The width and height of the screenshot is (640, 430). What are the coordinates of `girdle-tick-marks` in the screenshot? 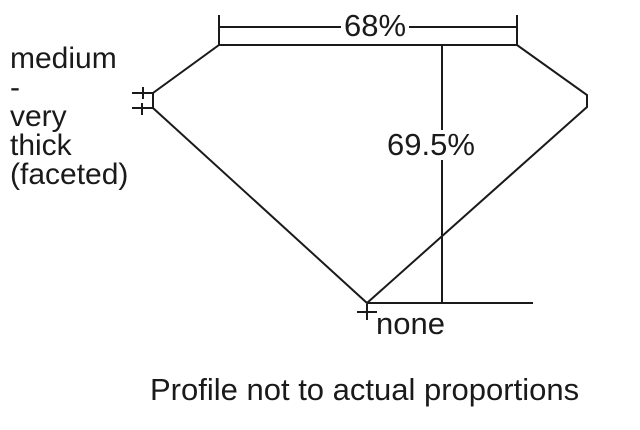 It's located at (142, 101).